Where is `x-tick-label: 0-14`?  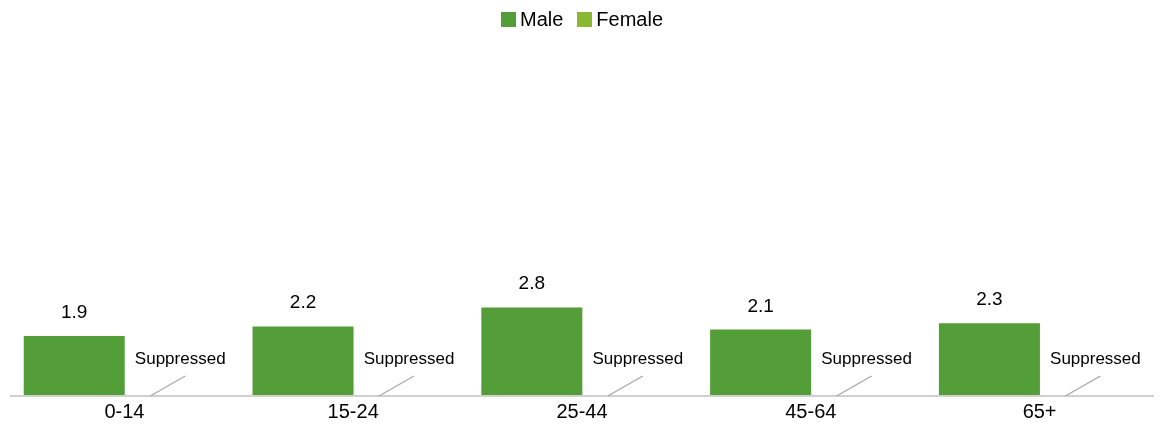
x-tick-label: 0-14 is located at coordinates (124, 411).